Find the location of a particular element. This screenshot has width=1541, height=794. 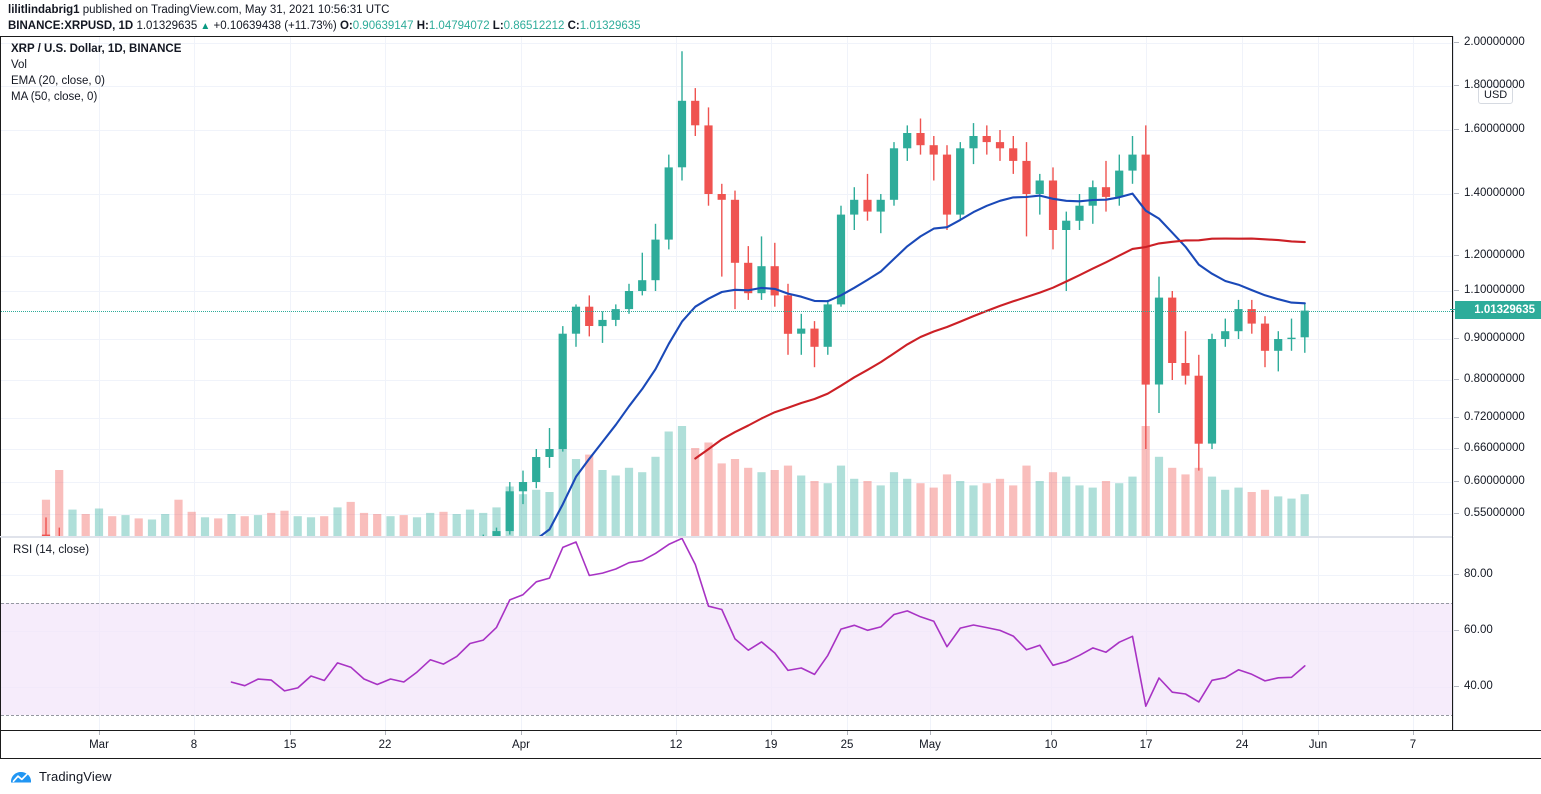

time-tick-label: Mar is located at coordinates (99, 745).